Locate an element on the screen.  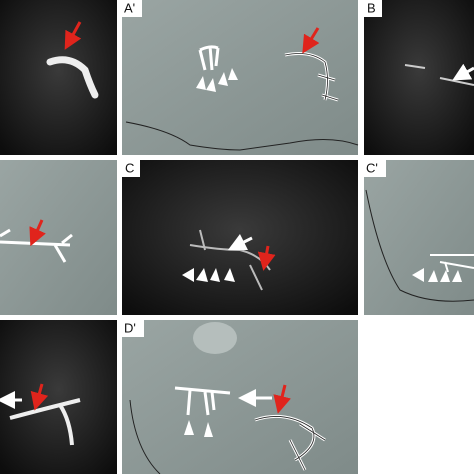
panel-c-prime: C' is located at coordinates (419, 237).